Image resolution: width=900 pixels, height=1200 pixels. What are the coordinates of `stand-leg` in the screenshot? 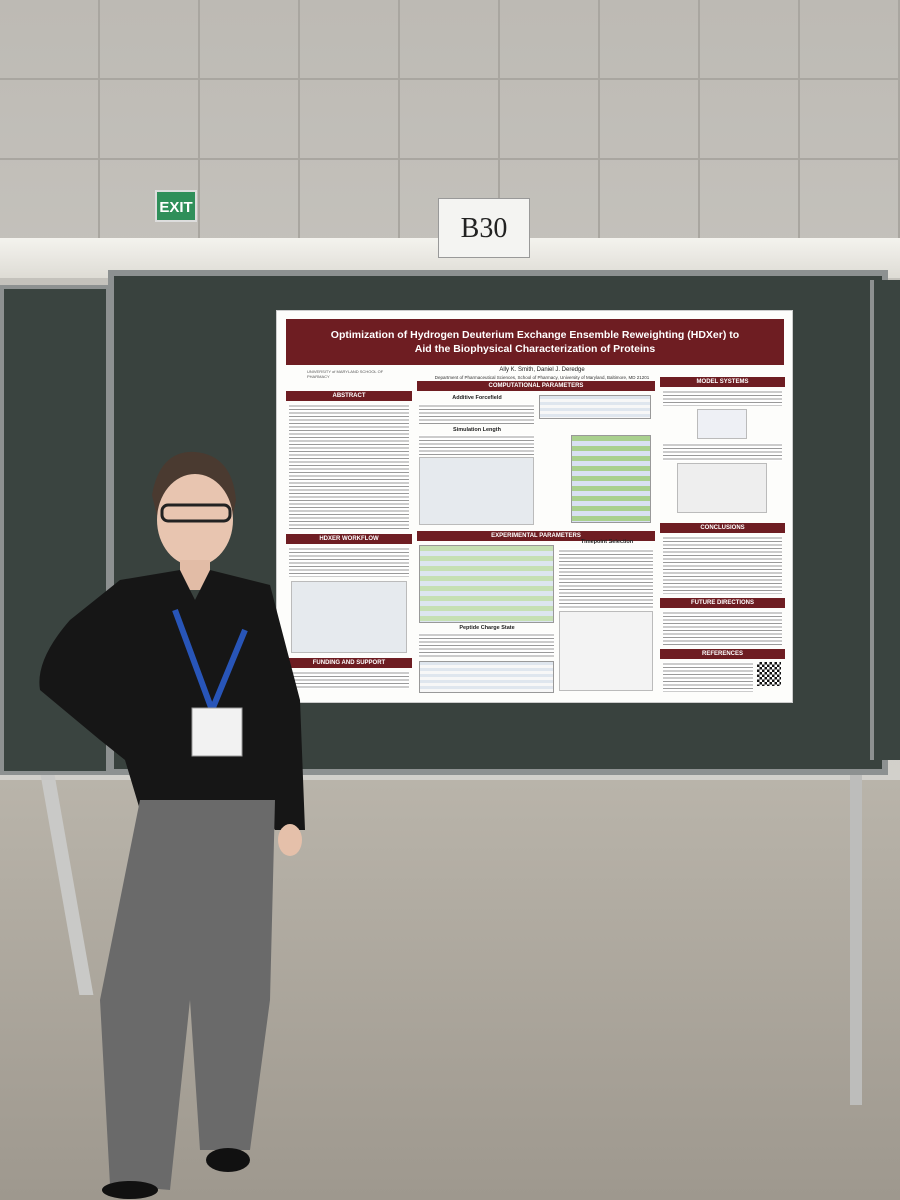 It's located at (856, 940).